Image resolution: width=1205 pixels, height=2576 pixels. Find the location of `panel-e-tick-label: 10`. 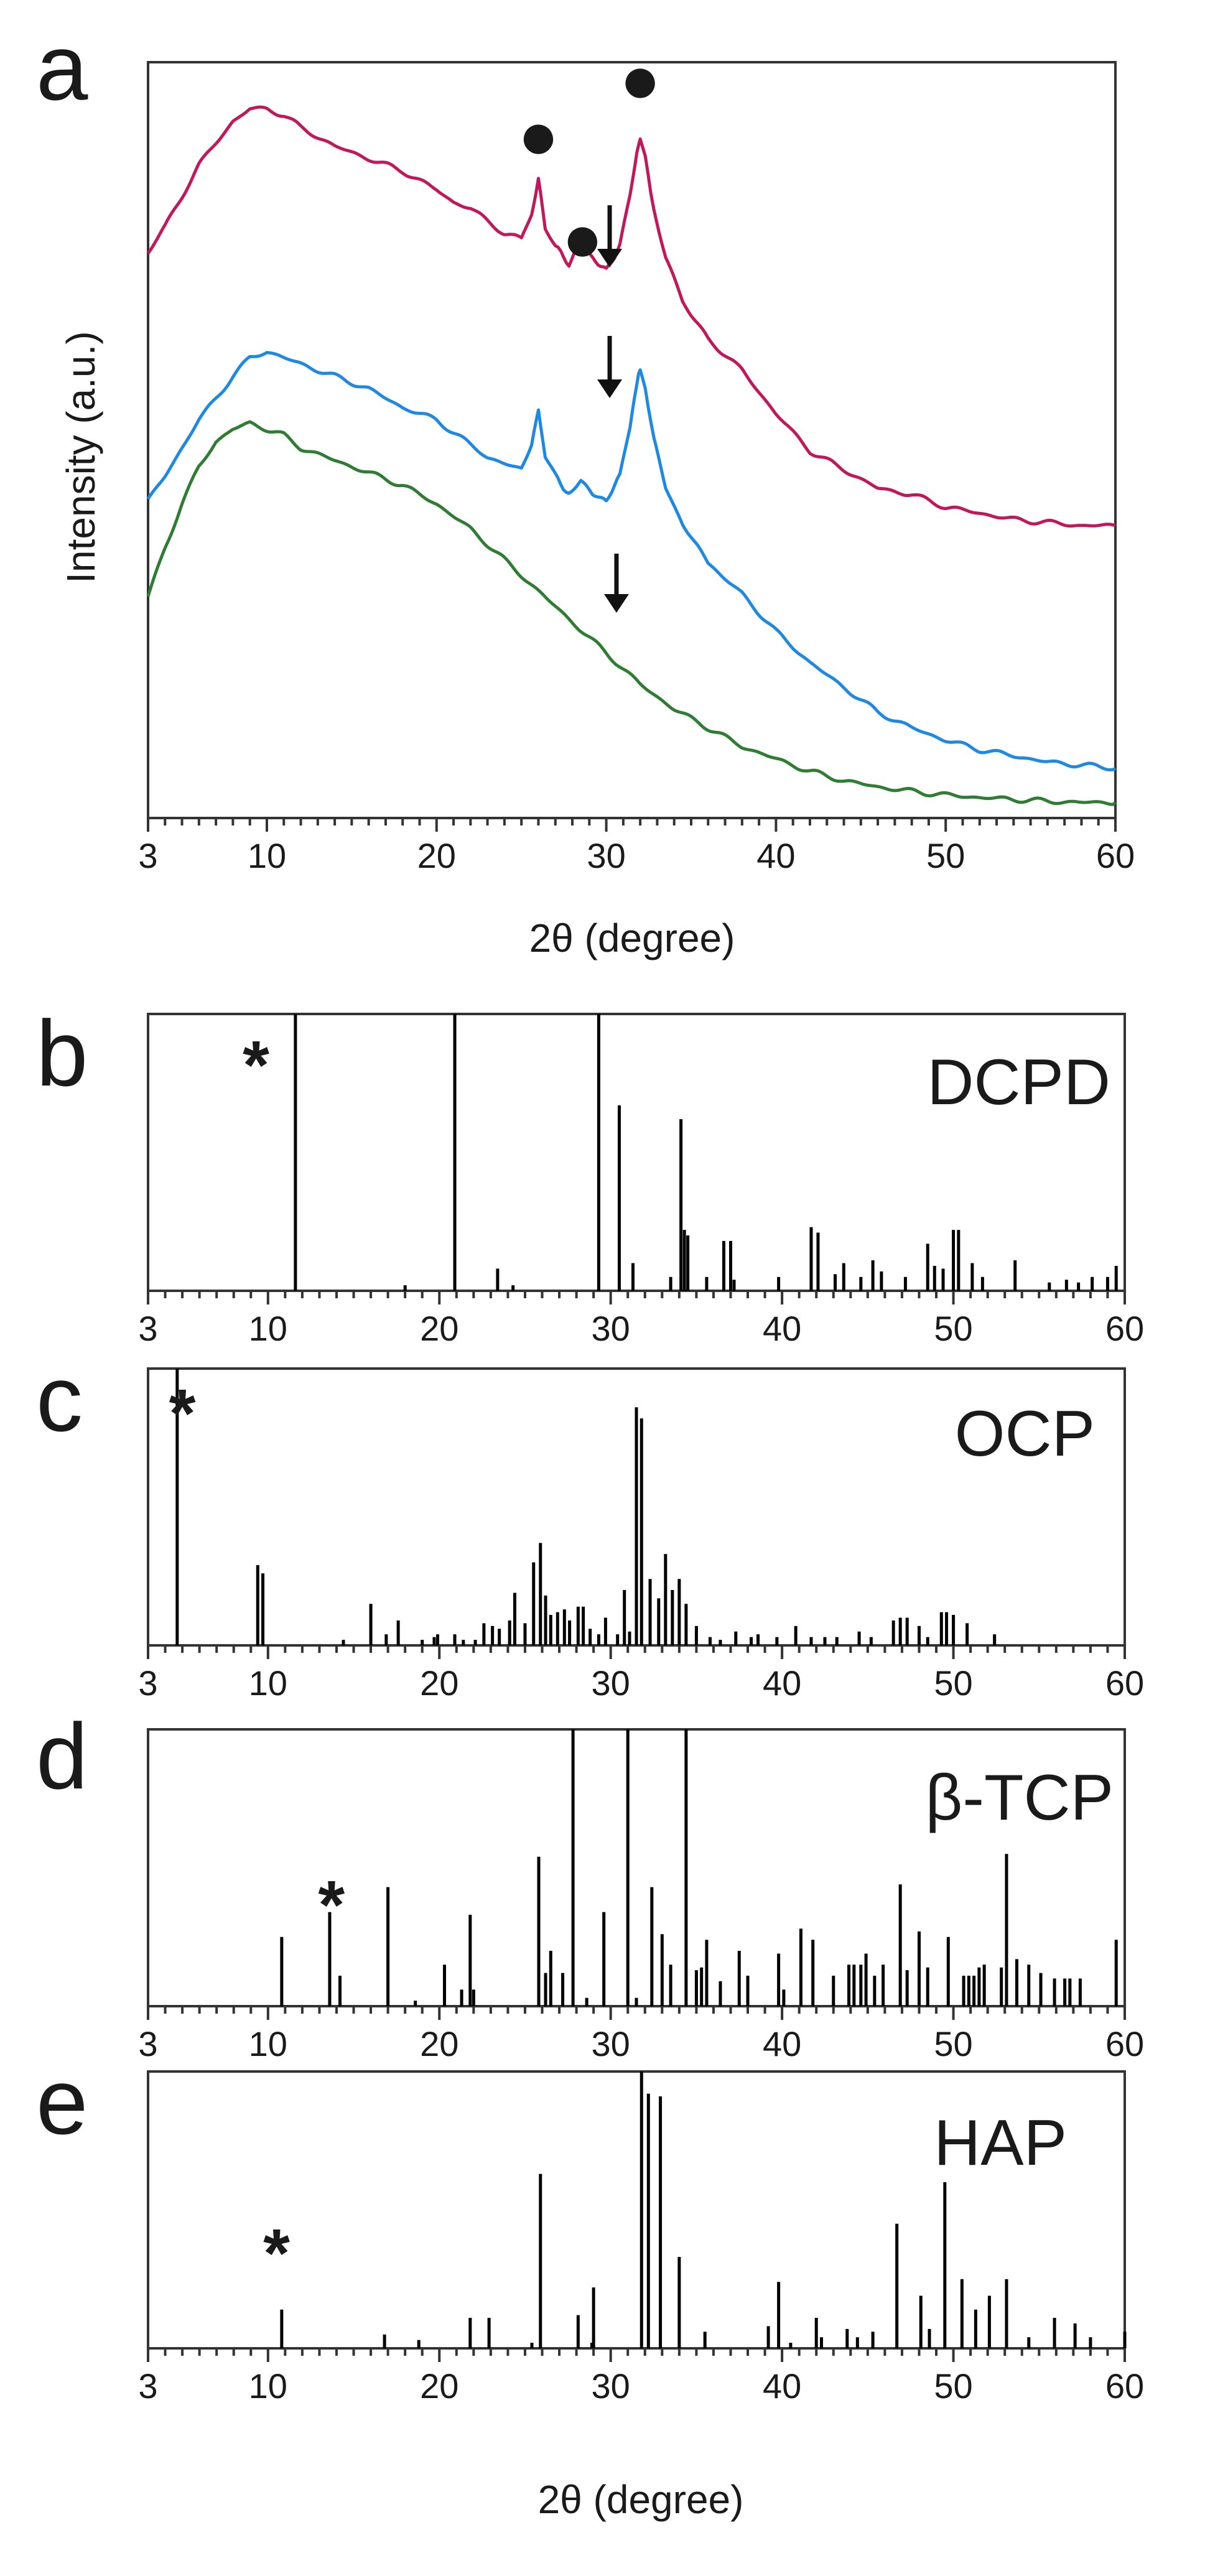

panel-e-tick-label: 10 is located at coordinates (268, 2386).